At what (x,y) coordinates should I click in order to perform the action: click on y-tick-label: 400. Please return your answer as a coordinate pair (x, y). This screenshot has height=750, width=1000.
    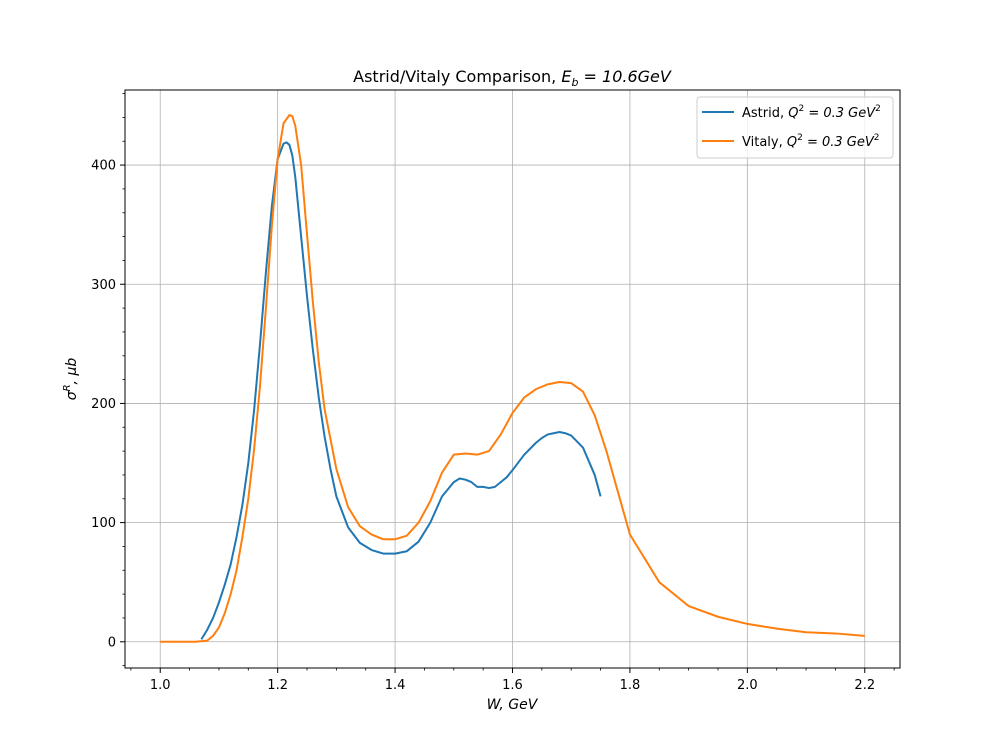
    Looking at the image, I should click on (103, 166).